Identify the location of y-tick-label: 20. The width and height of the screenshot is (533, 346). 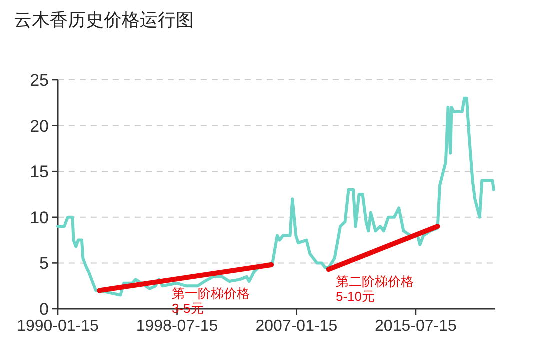
(39, 126).